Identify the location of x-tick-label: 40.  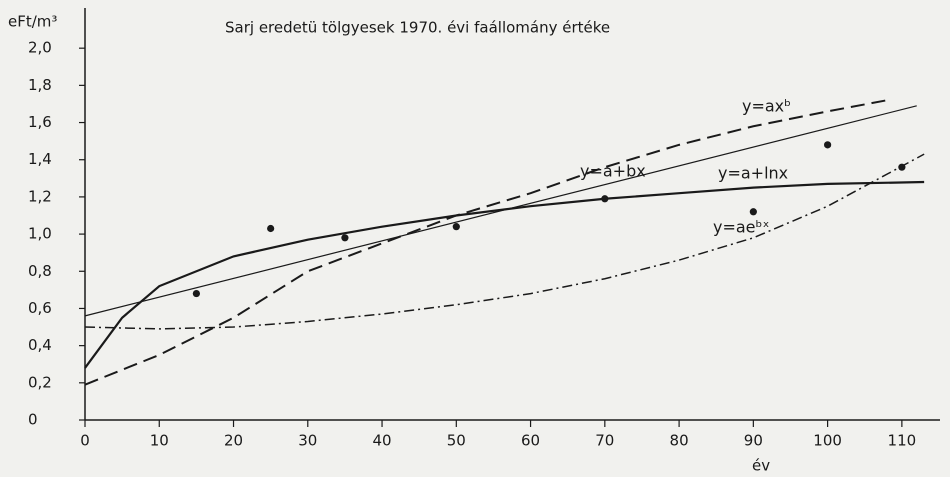
(381, 441).